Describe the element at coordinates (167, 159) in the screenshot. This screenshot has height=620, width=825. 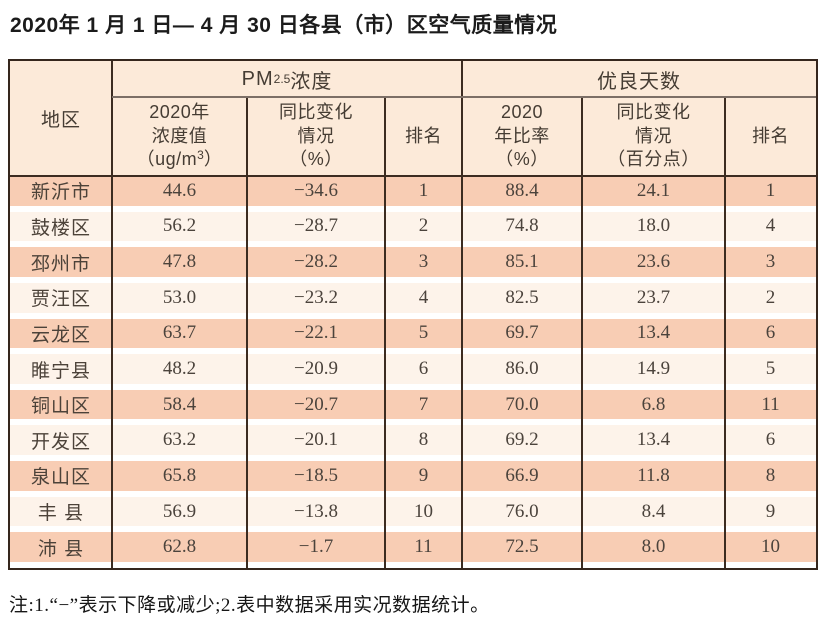
I see `unit-open: （ug/m` at that location.